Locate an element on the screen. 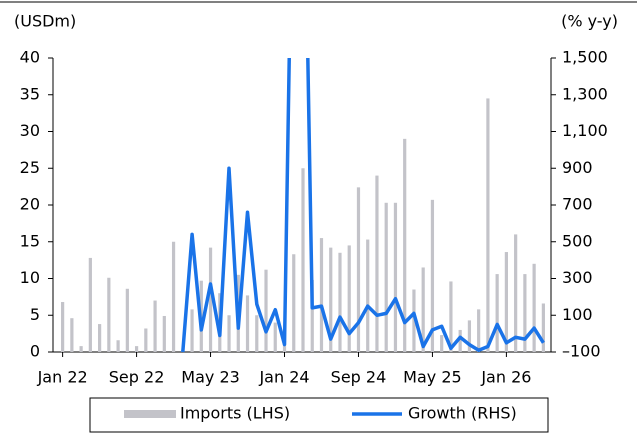 Image resolution: width=637 pixels, height=434 pixels. y-tick-label: 40 is located at coordinates (30, 57).